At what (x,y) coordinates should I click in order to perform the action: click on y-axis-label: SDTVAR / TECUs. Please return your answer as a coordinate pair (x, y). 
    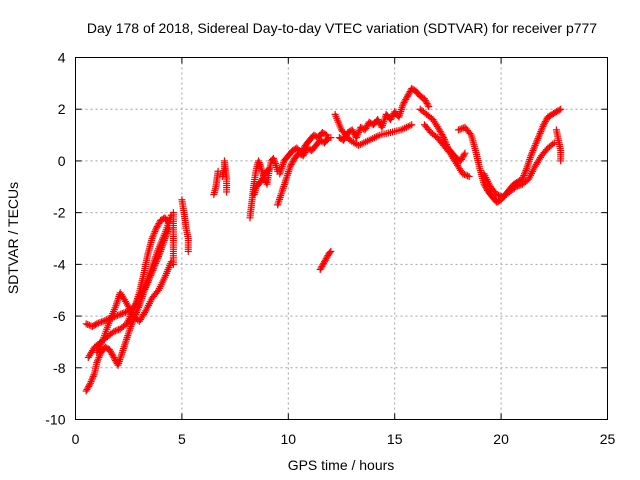
    Looking at the image, I should click on (13, 238).